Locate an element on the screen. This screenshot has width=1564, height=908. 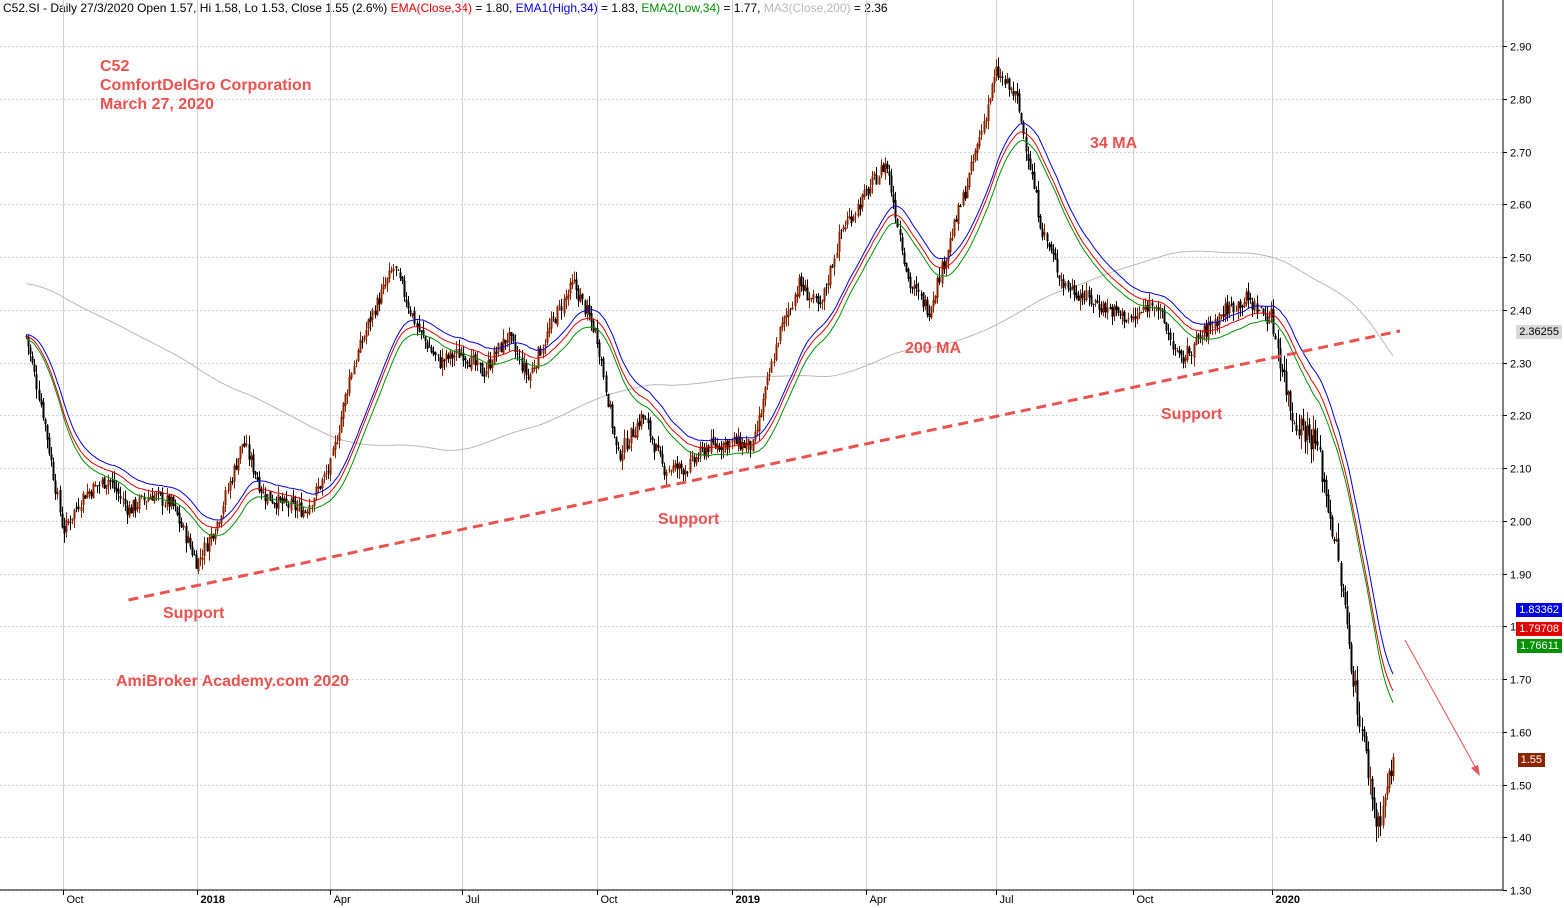
y-tick-label: 1.60 is located at coordinates (1520, 734).